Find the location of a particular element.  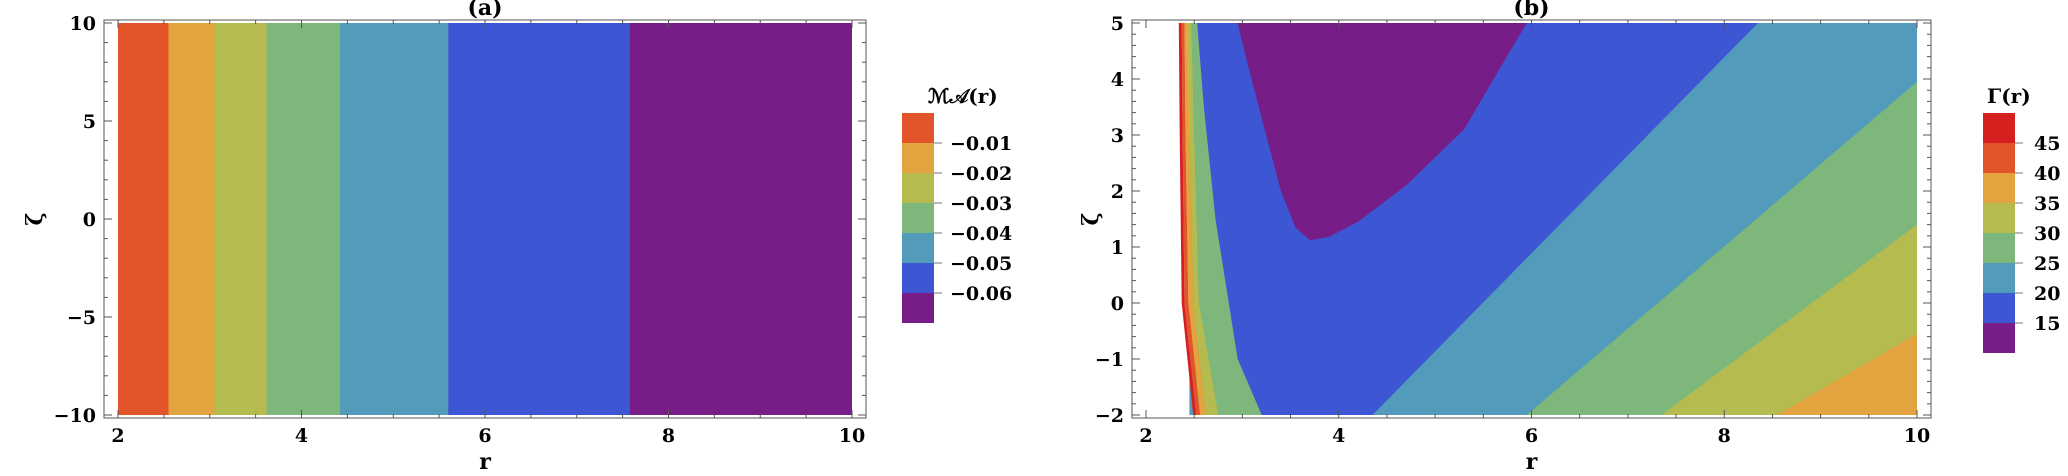

legend-label: −0.02 is located at coordinates (981, 174).